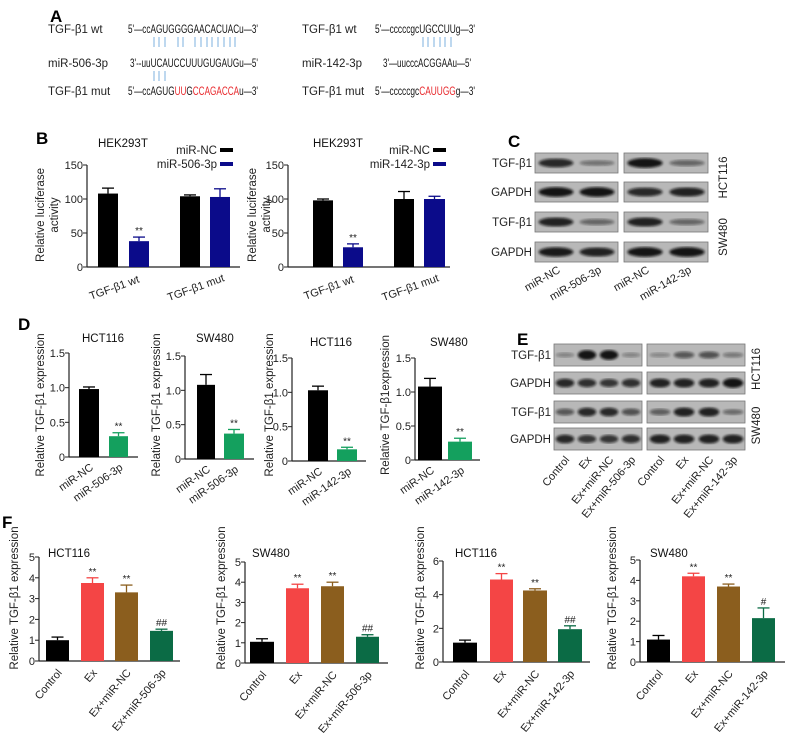 The width and height of the screenshot is (795, 740). What do you see at coordinates (187, 165) in the screenshot?
I see `legend-label: miR-506-3p` at bounding box center [187, 165].